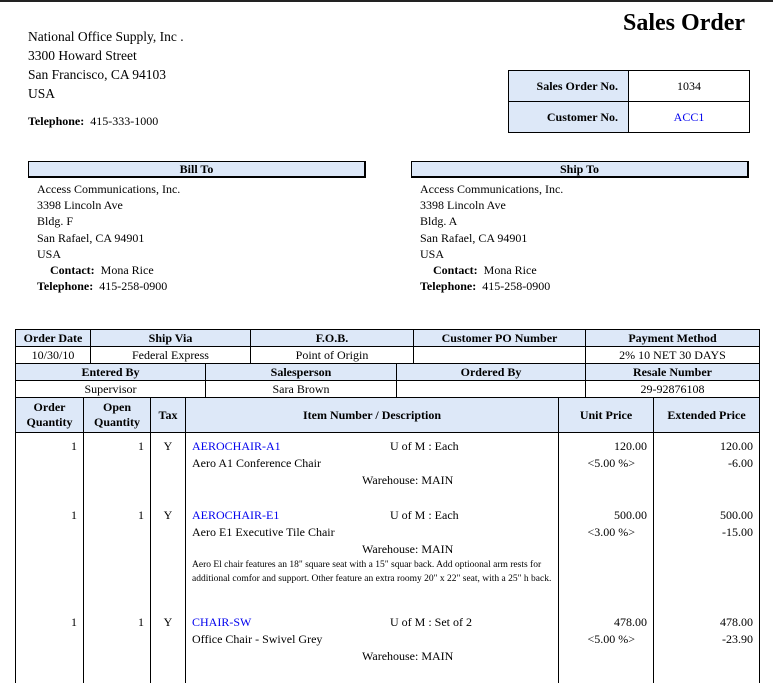 This screenshot has height=683, width=773. Describe the element at coordinates (372, 639) in the screenshot. I see `item-description: Office Chair - Swivel Grey` at that location.